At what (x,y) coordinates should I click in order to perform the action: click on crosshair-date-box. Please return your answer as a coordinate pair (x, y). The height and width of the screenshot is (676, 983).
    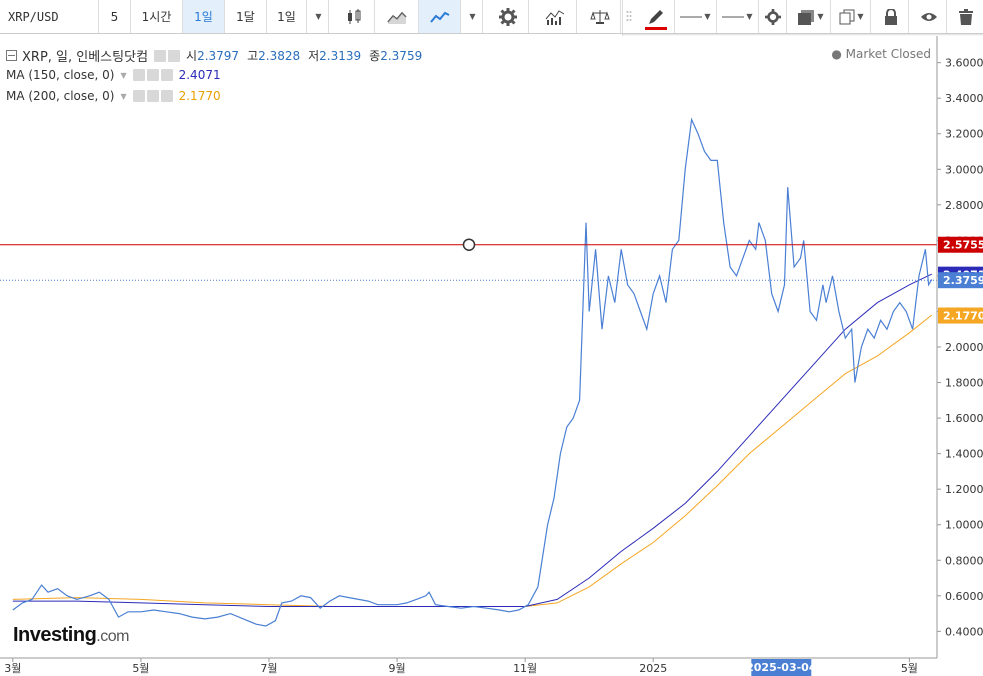
    Looking at the image, I should click on (781, 667).